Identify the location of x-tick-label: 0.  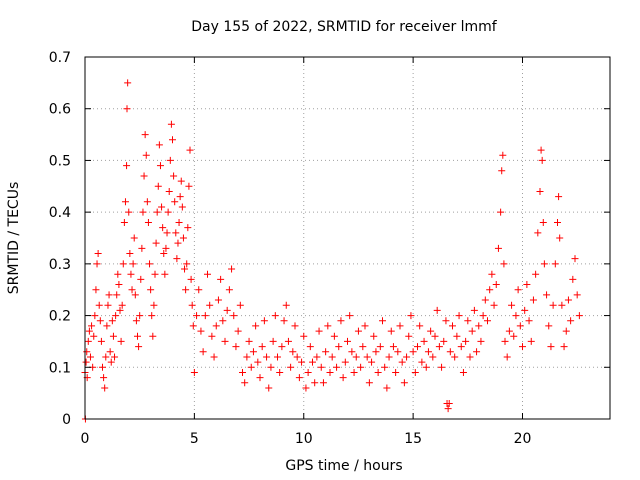
(85, 439).